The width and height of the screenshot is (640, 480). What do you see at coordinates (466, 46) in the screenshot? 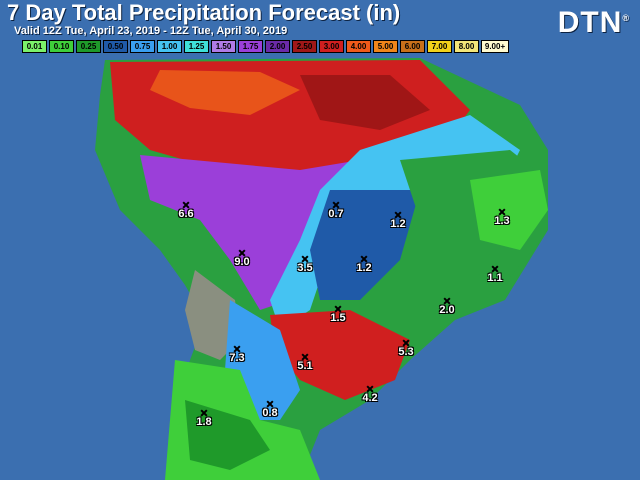
I see `legend-swatch: 8.00` at bounding box center [466, 46].